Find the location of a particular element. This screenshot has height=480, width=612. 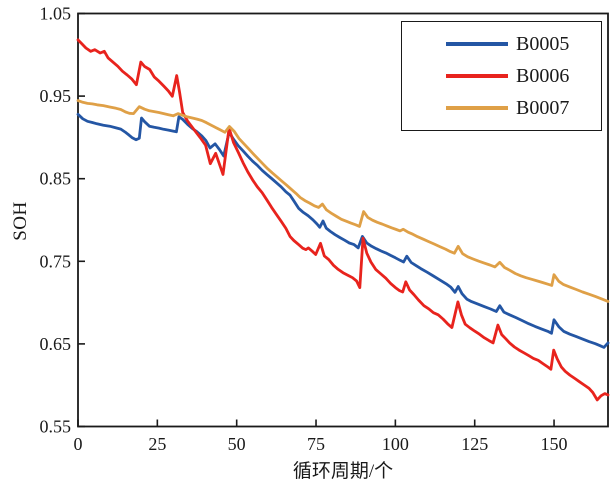

y-axis-title: SOH is located at coordinates (20, 221).